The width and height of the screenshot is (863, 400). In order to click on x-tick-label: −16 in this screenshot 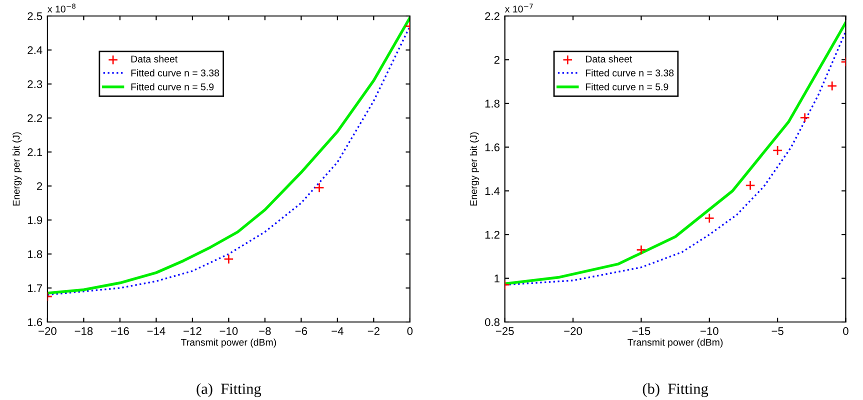, I will do `click(120, 331)`.